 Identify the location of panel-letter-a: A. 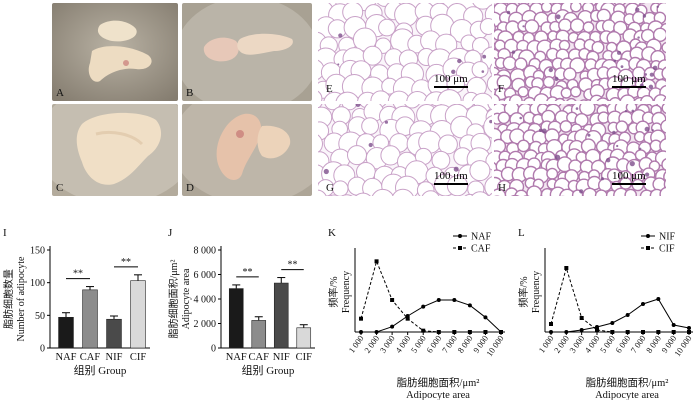
(60, 93).